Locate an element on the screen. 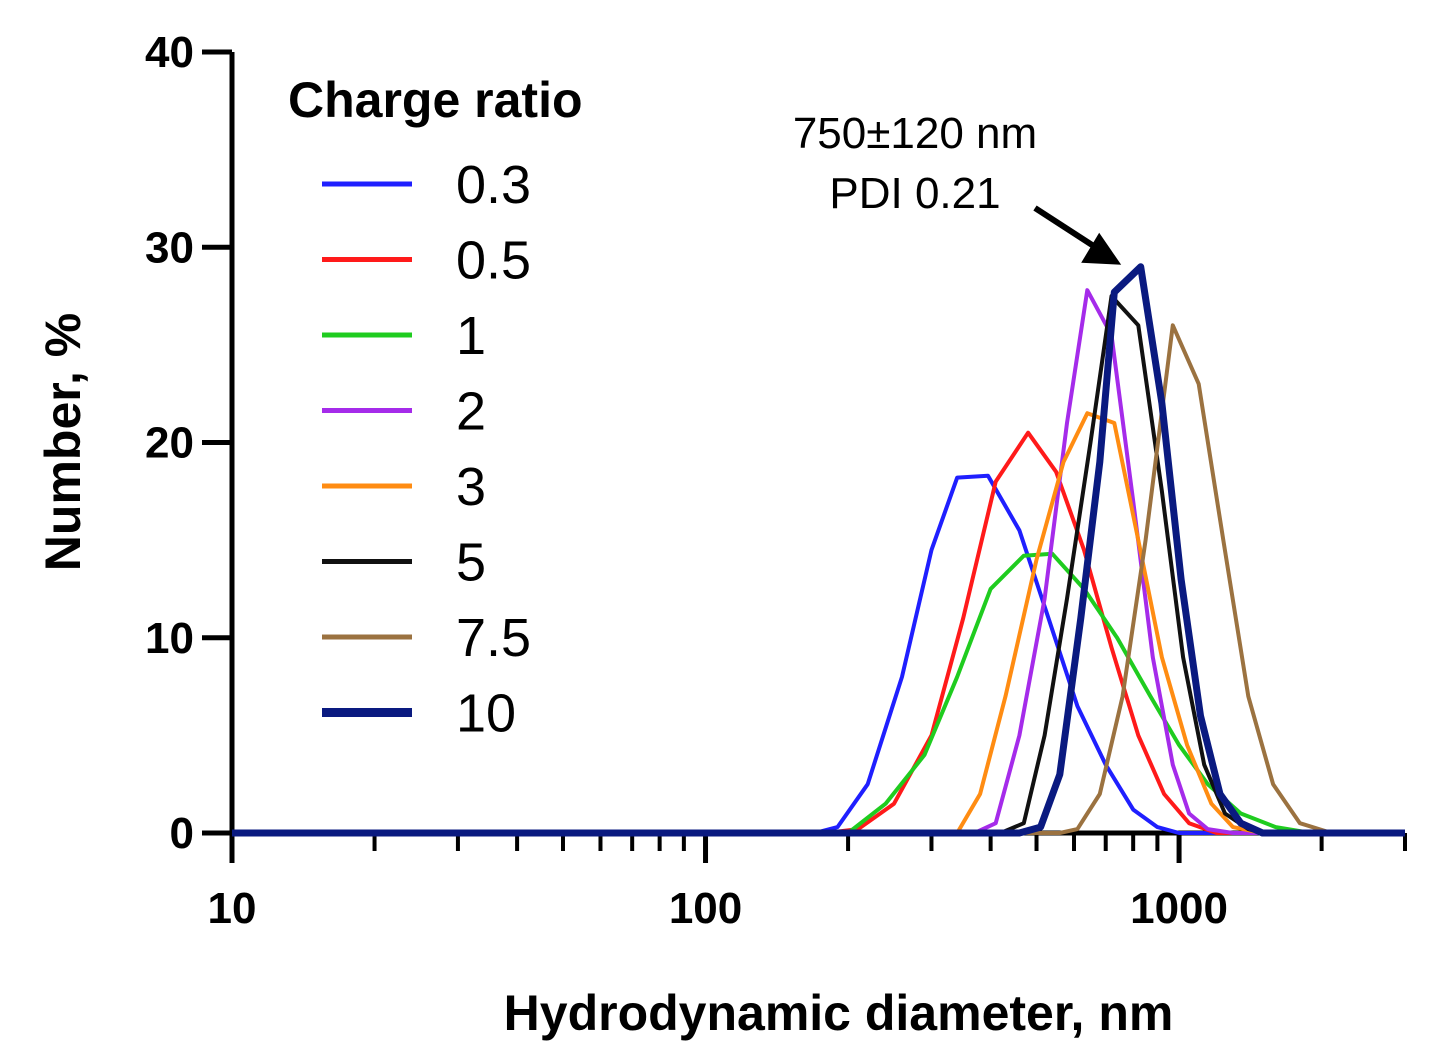 The width and height of the screenshot is (1430, 1062). x-tick-label: 100 is located at coordinates (705, 908).